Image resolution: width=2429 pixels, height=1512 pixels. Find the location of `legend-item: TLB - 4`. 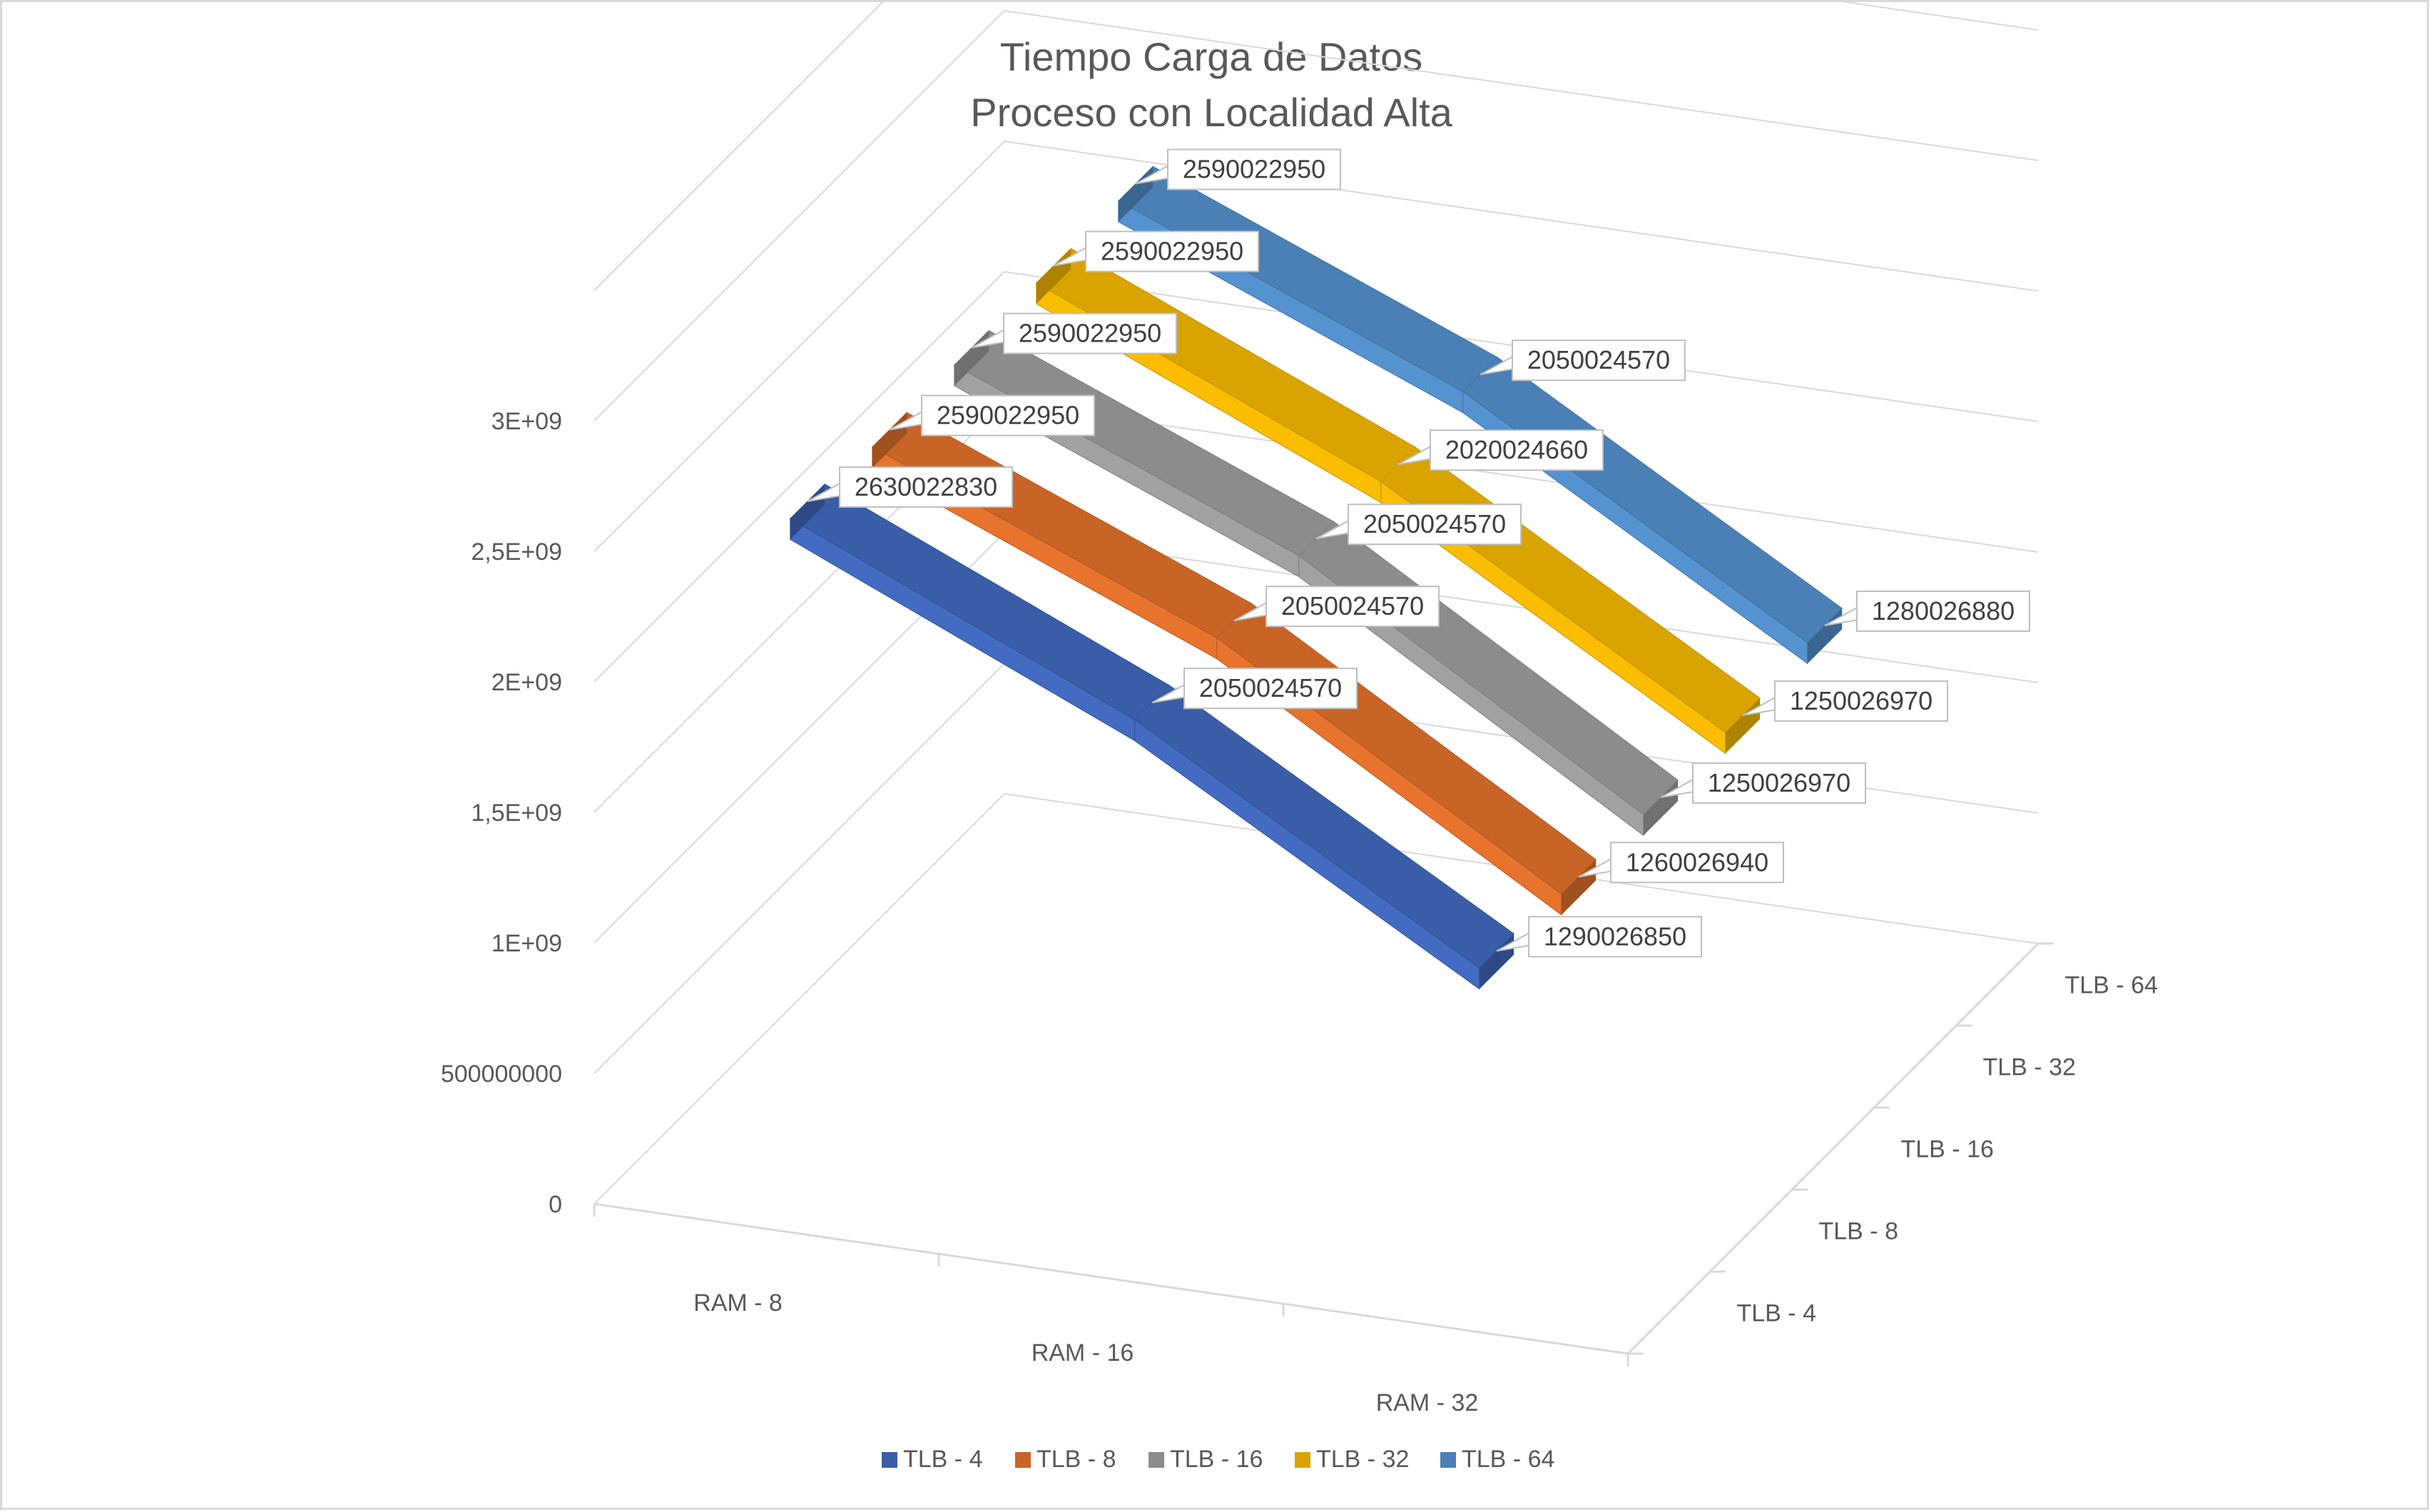

legend-item: TLB - 4 is located at coordinates (932, 1459).